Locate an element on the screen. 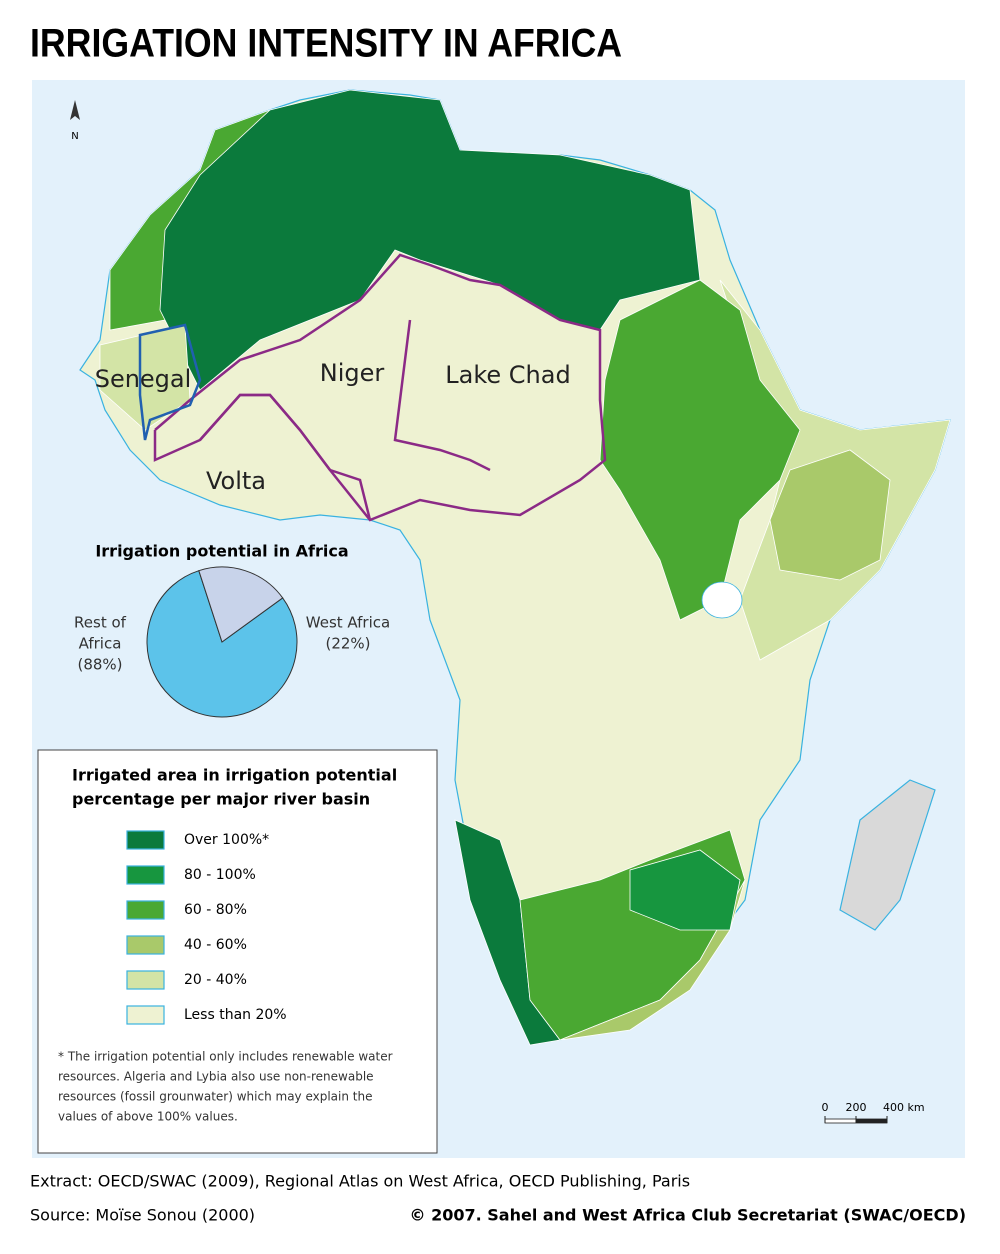  scale-label: 400 km is located at coordinates (904, 1107).